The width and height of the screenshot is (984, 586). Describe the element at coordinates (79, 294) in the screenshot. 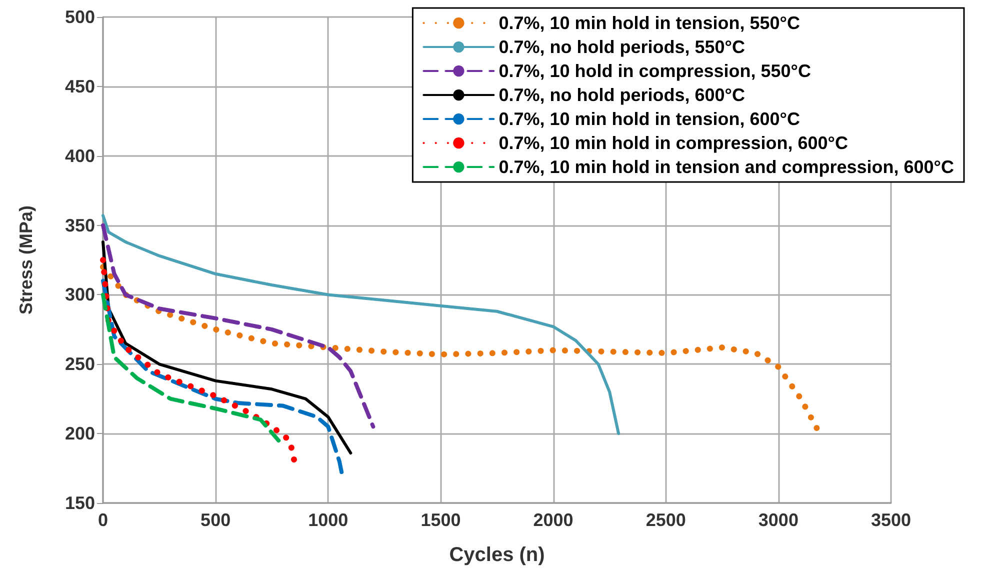

I see `y-tick-label: 300` at that location.